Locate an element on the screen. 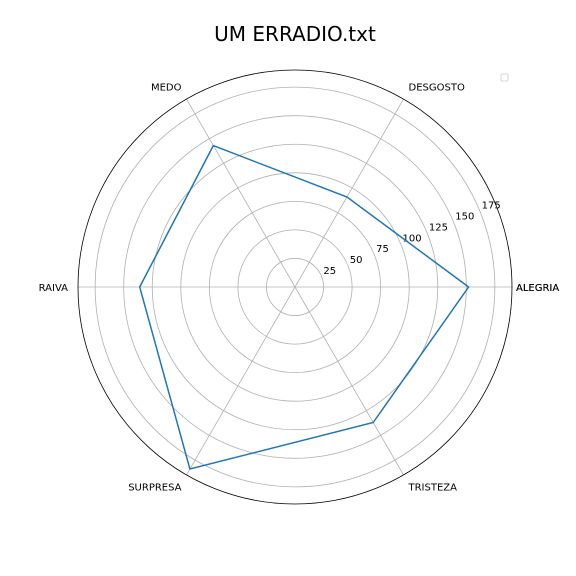  category-label-medo: MEDO is located at coordinates (166, 87).